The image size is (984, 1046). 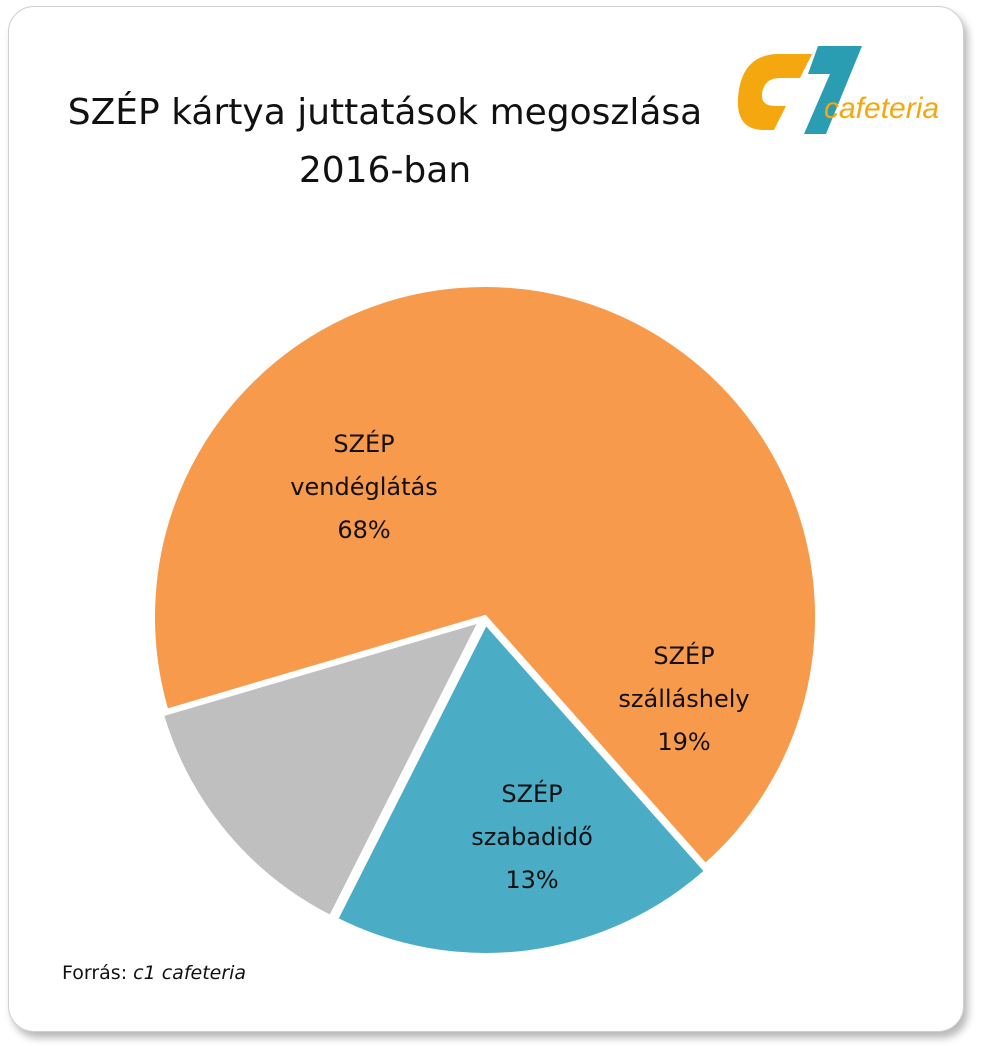 I want to click on slice-szabadido-label-line: SZÉP, so click(x=531, y=793).